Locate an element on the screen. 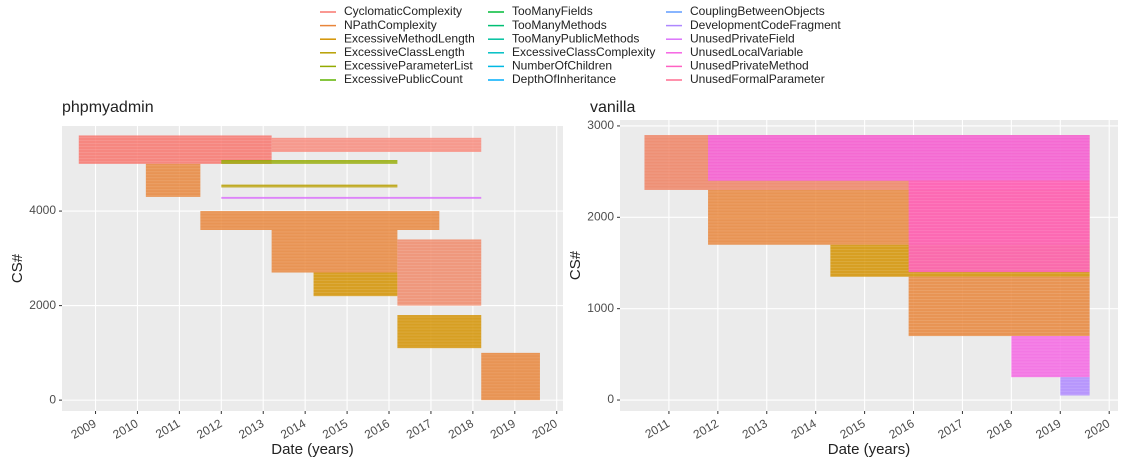 This screenshot has height=464, width=1129. legend-label: ExcessiveParameterList is located at coordinates (408, 66).